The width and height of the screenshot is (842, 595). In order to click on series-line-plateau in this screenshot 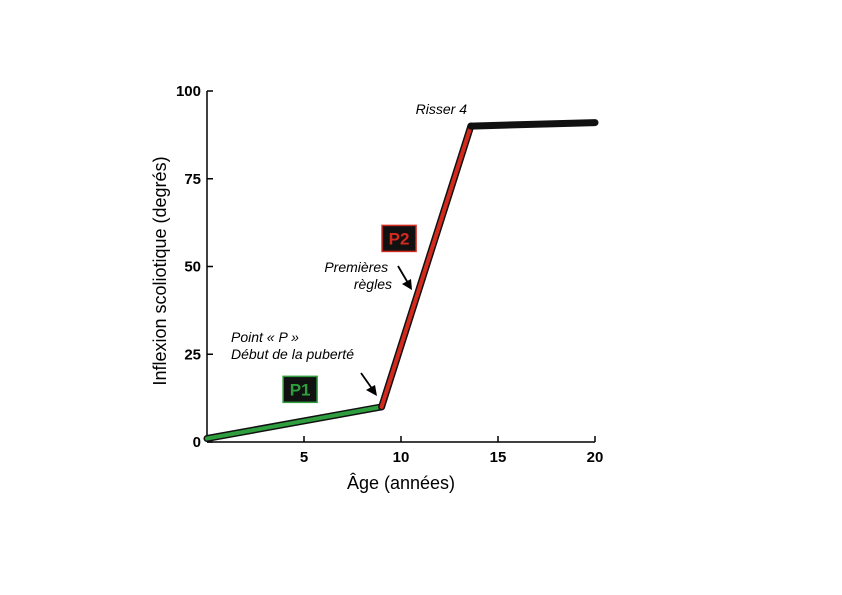, I will do `click(532, 124)`.